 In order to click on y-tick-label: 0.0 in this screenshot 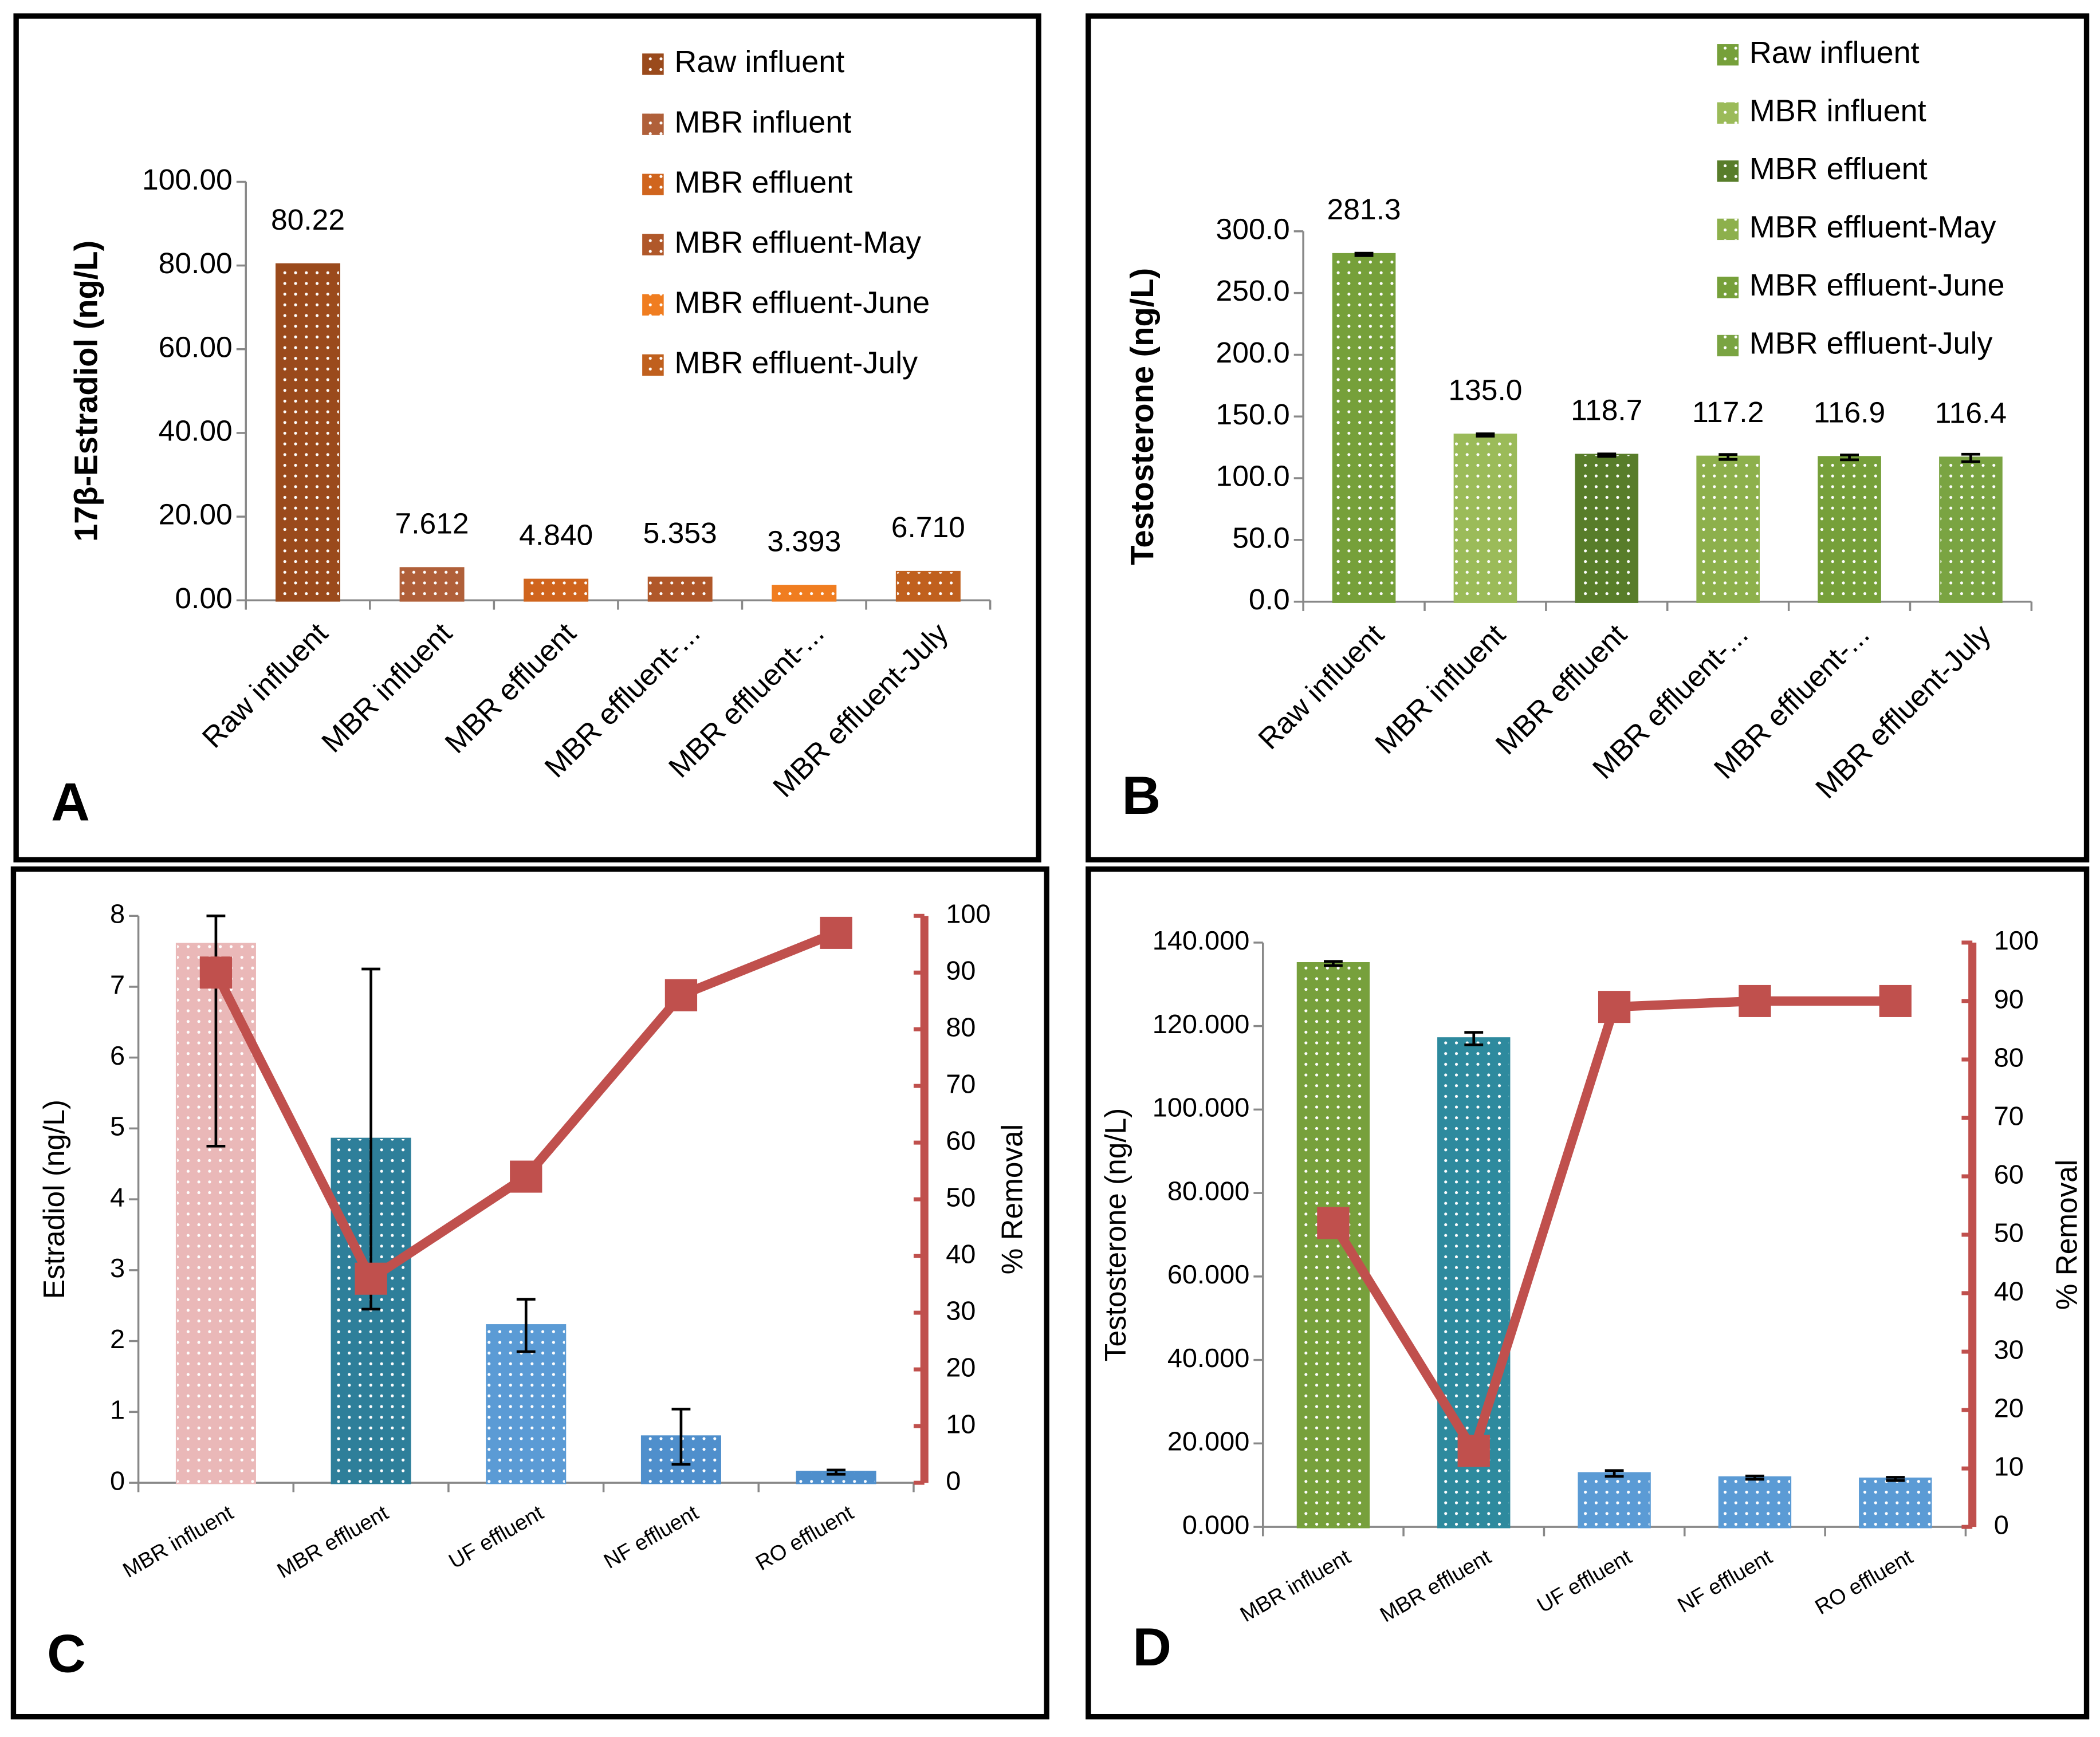, I will do `click(1269, 599)`.